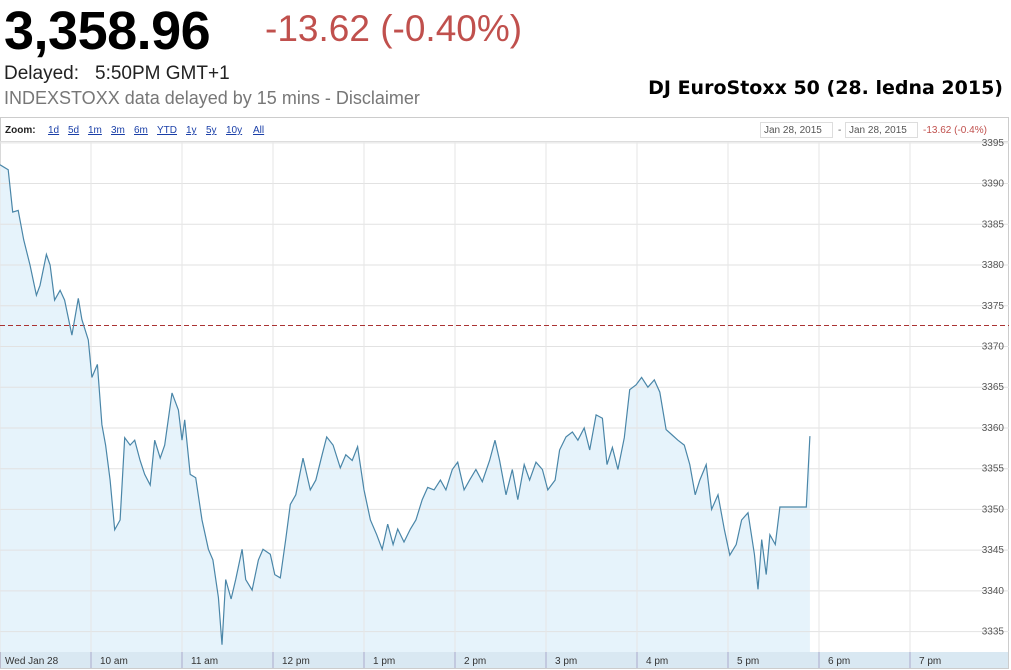 This screenshot has height=670, width=1011. Describe the element at coordinates (162, 73) in the screenshot. I see `delay-time: 5:50PM GMT+1` at that location.